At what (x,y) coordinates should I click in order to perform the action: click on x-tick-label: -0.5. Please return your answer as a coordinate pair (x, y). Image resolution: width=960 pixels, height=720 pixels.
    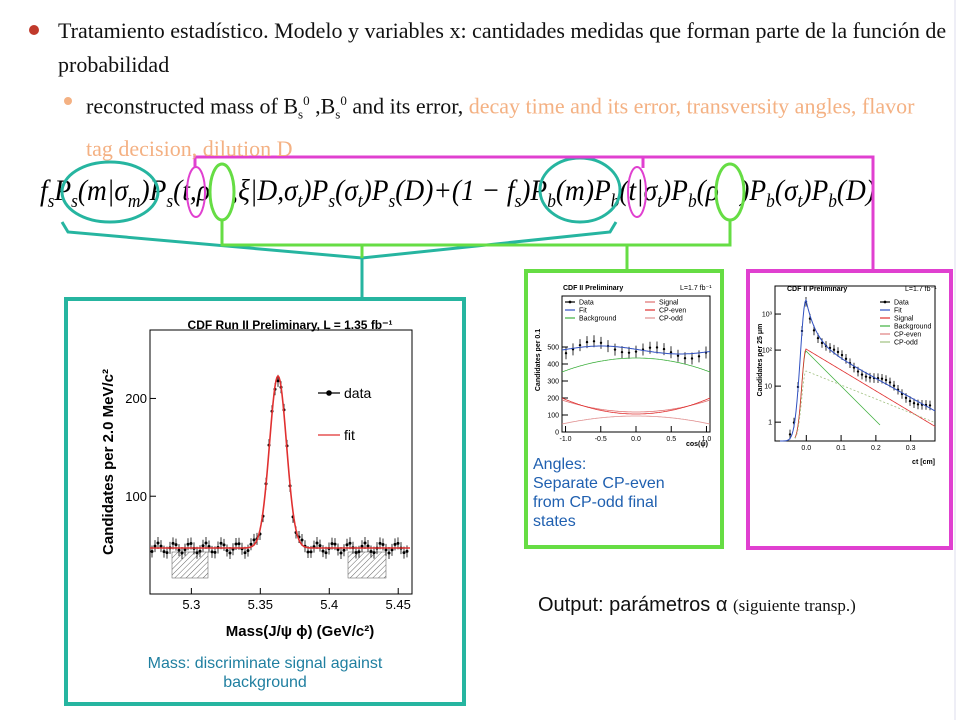
    Looking at the image, I should click on (601, 439).